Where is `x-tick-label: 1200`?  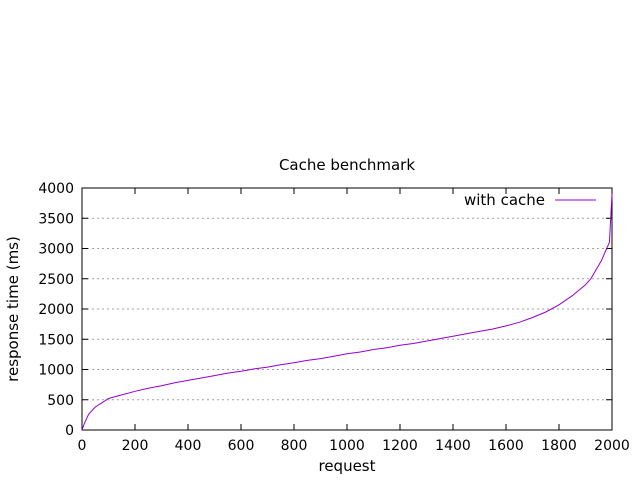 x-tick-label: 1200 is located at coordinates (400, 446).